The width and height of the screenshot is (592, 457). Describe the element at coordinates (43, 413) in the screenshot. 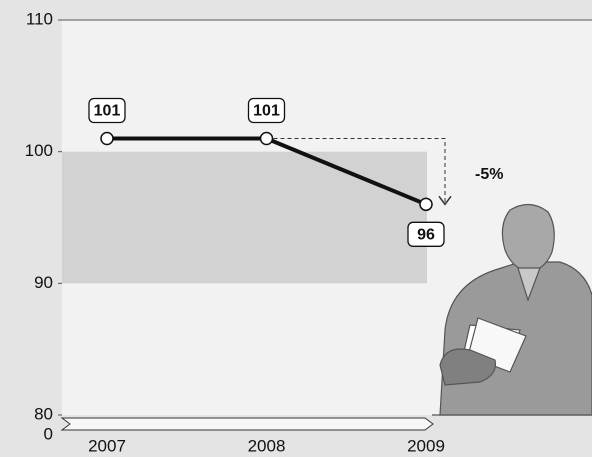

I see `y-tick-label: 80` at that location.